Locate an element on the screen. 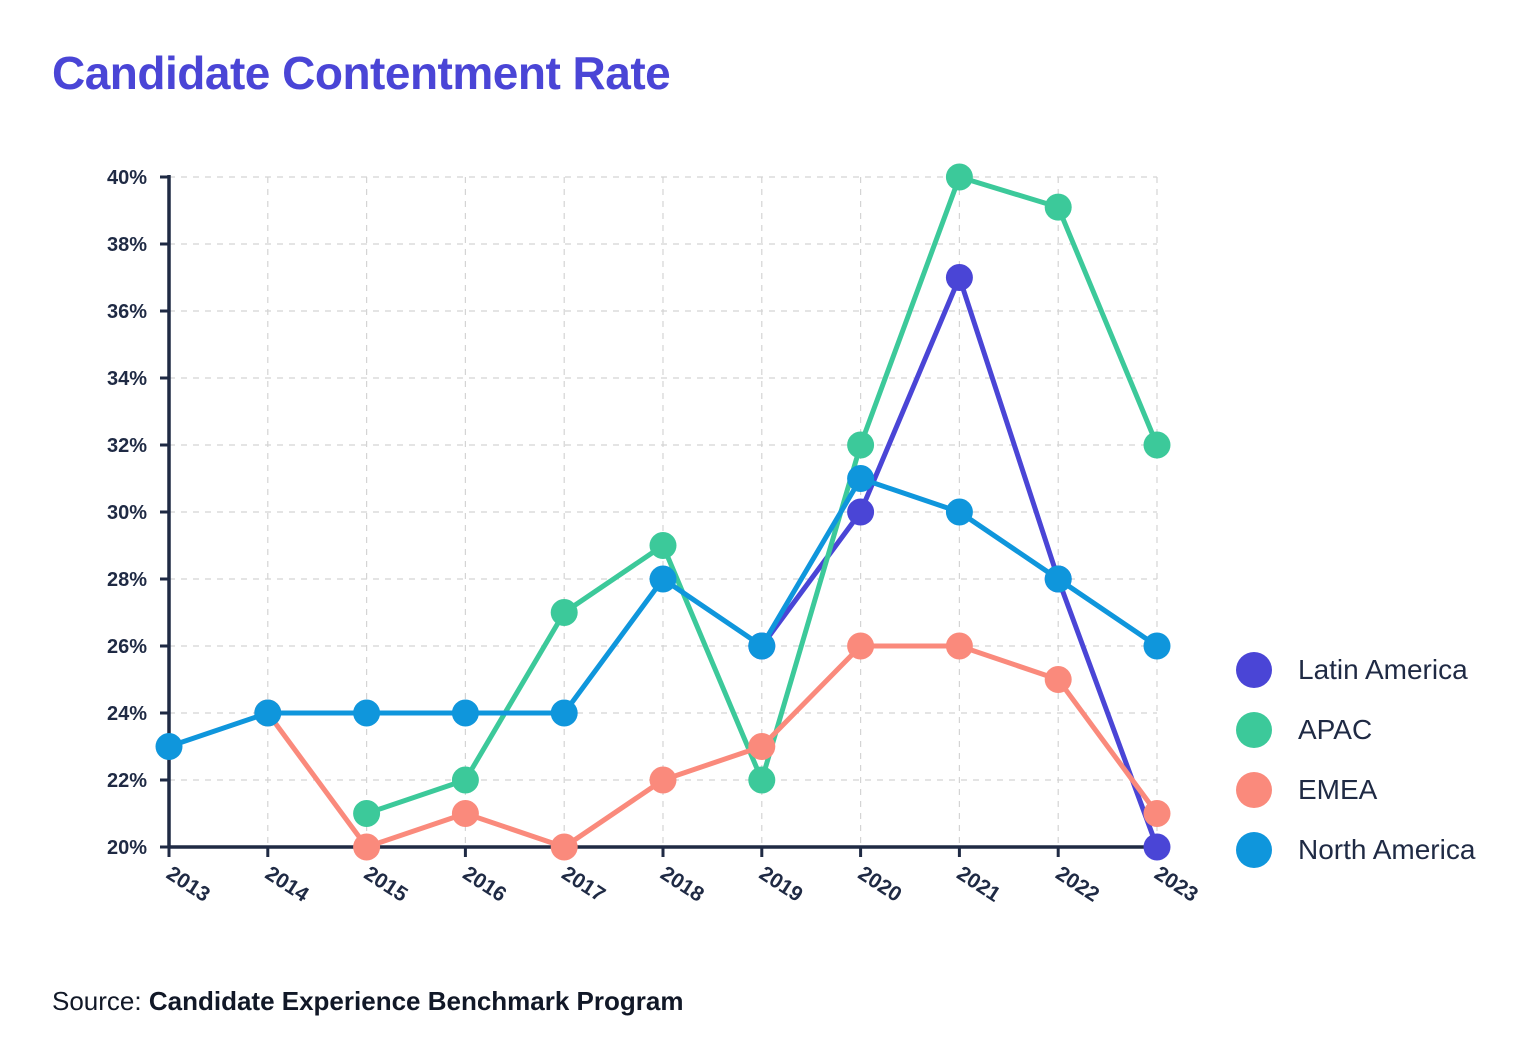 The width and height of the screenshot is (1536, 1056). y-tick-label: 20% is located at coordinates (127, 848).